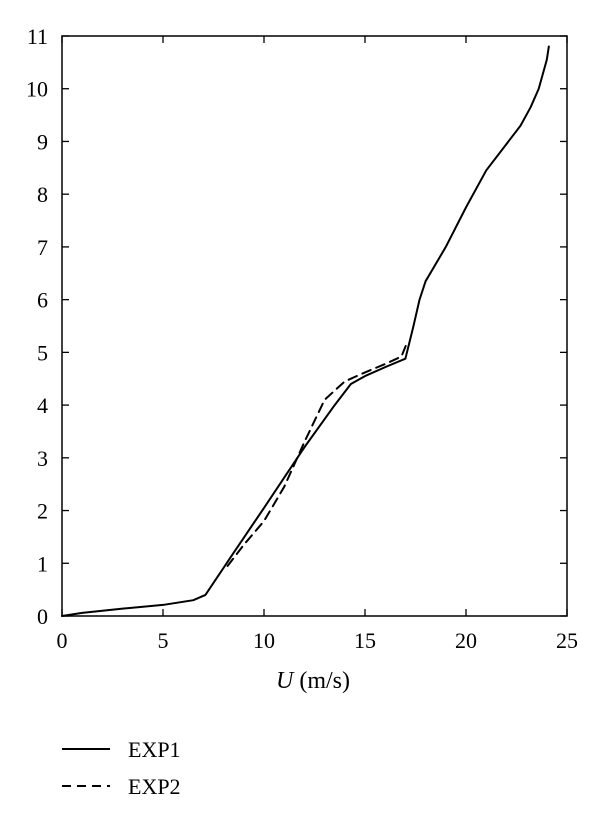  What do you see at coordinates (42, 194) in the screenshot?
I see `y-tick-label: 8` at bounding box center [42, 194].